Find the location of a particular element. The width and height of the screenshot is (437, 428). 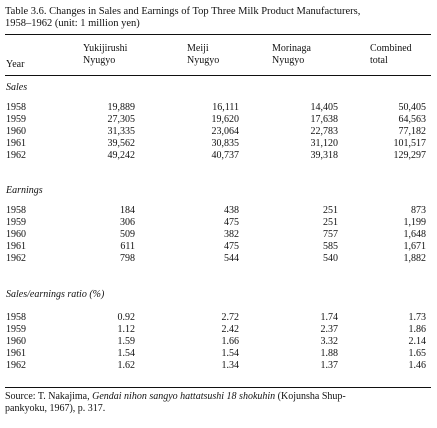

cell-yukijirushi: 27,305 is located at coordinates (121, 119).